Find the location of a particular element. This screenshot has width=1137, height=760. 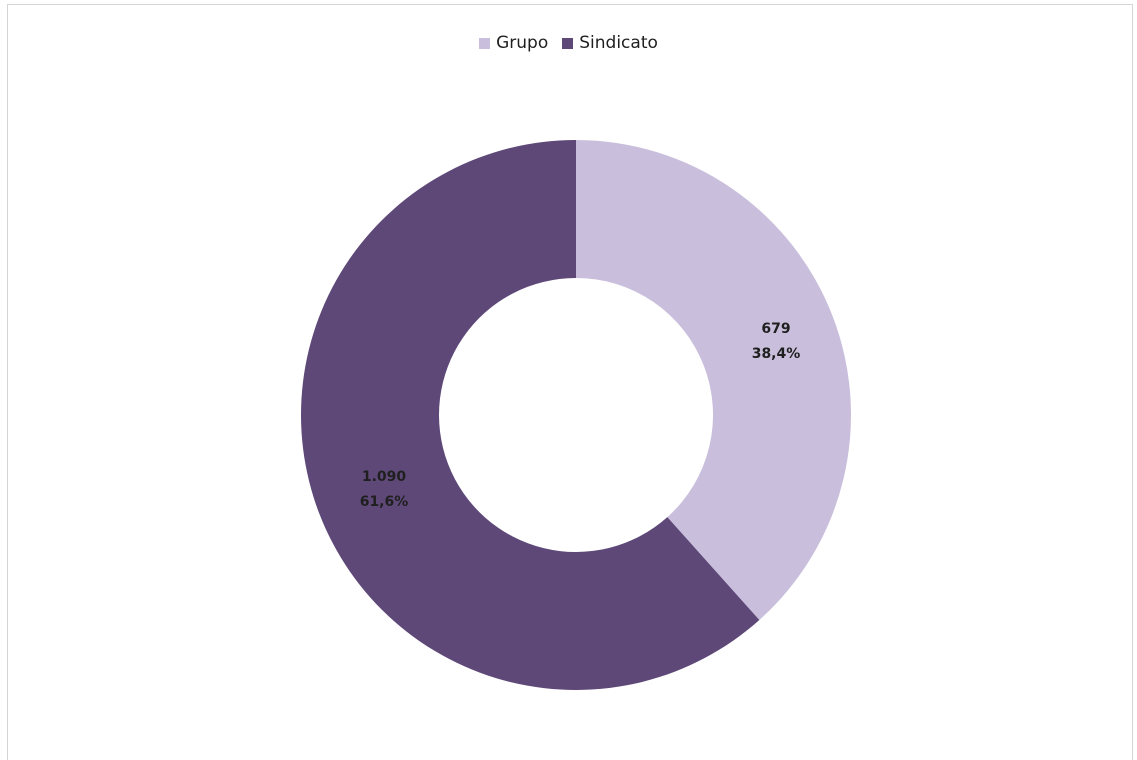

legend-item-sindicato: Sindicato is located at coordinates (610, 43).